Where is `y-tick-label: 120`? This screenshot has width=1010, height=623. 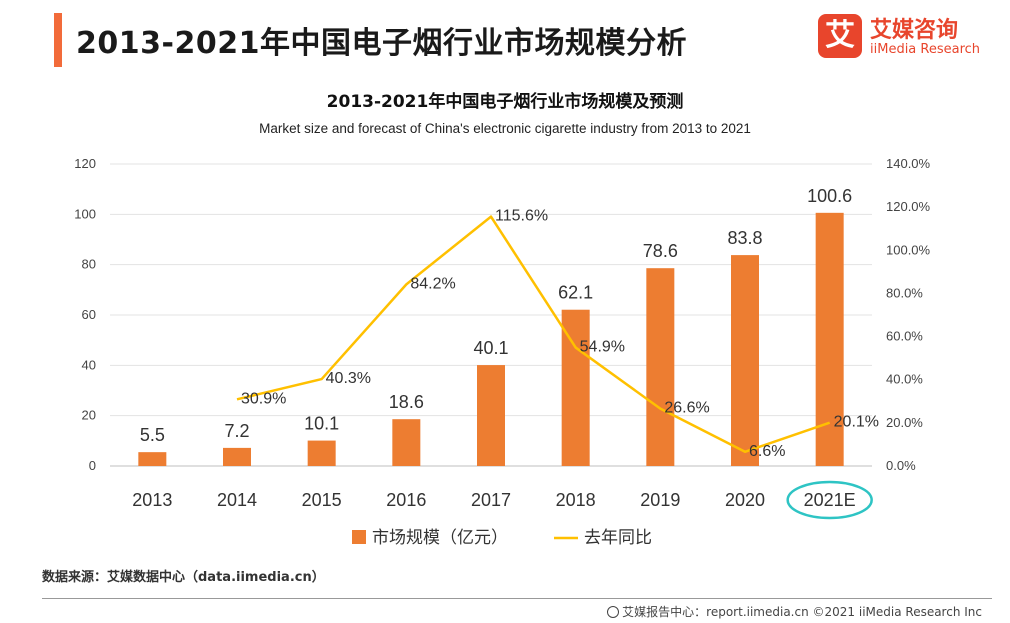 y-tick-label: 120 is located at coordinates (85, 163).